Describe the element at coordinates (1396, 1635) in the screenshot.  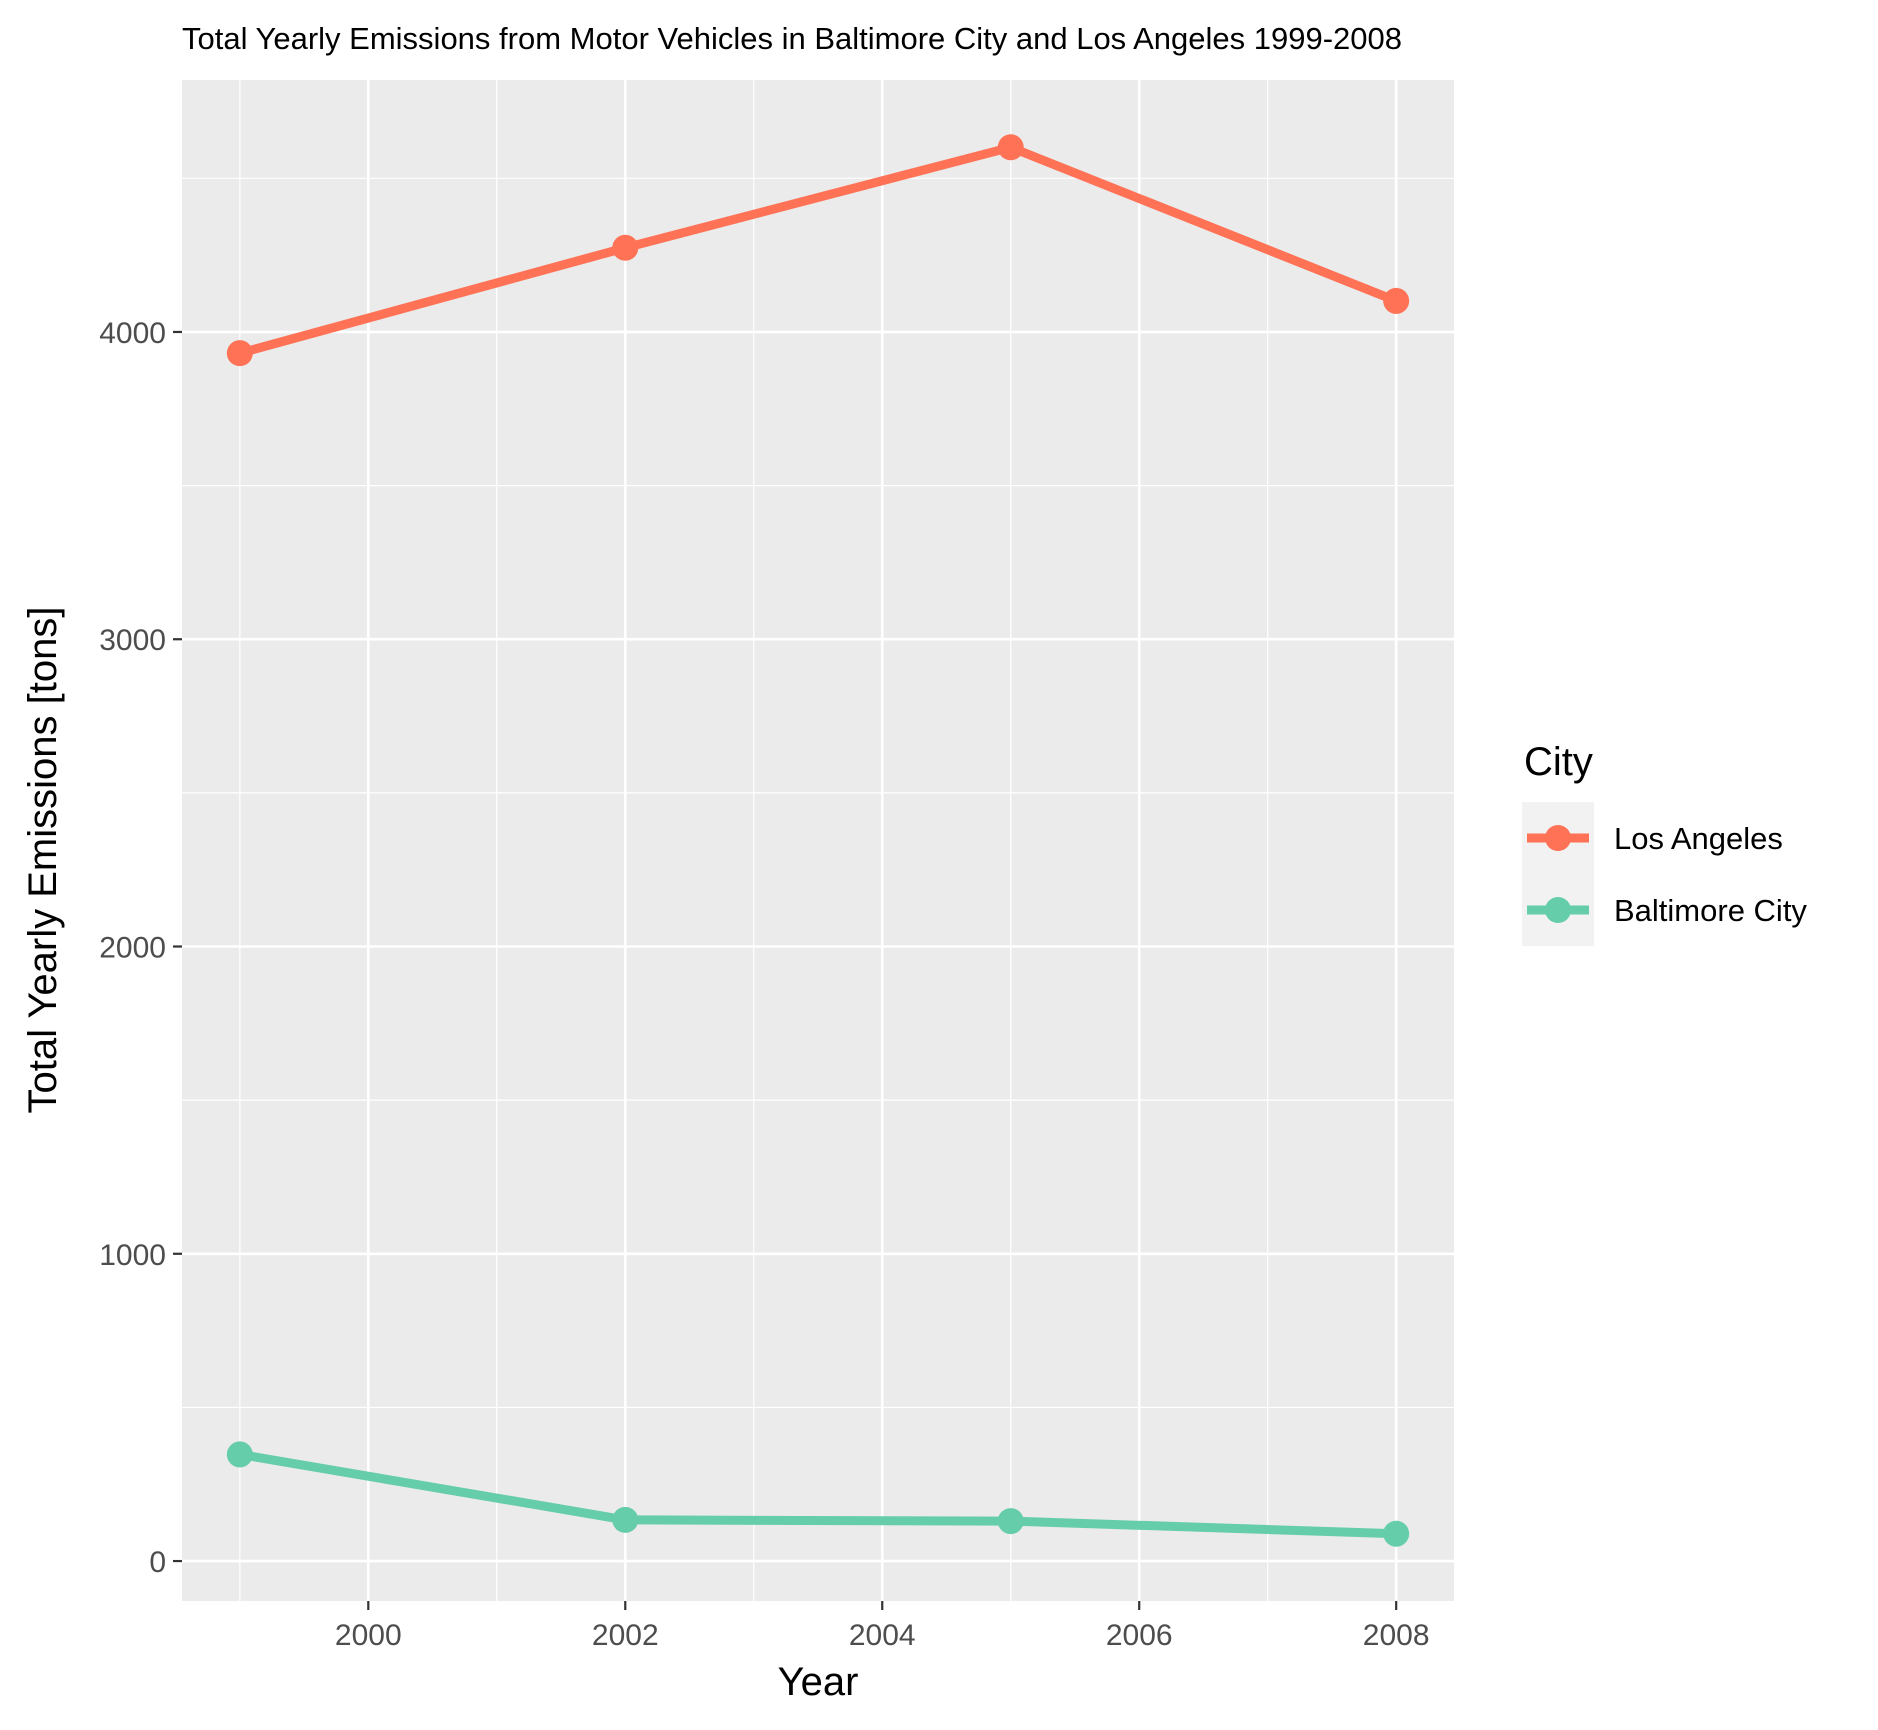
I see `x-tick-label: 2008` at that location.